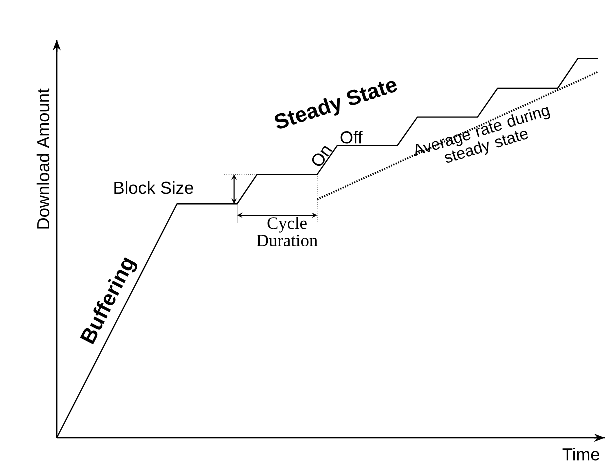  I want to click on annotation: On, so click(322, 156).